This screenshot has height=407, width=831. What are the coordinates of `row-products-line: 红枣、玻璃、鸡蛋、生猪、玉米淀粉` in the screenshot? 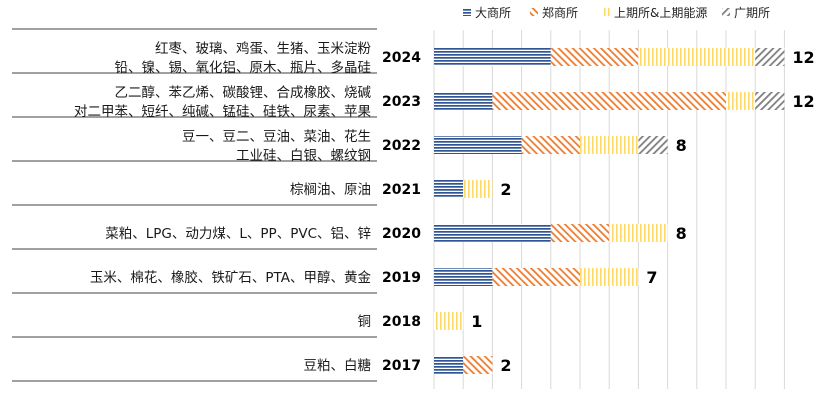 It's located at (263, 48).